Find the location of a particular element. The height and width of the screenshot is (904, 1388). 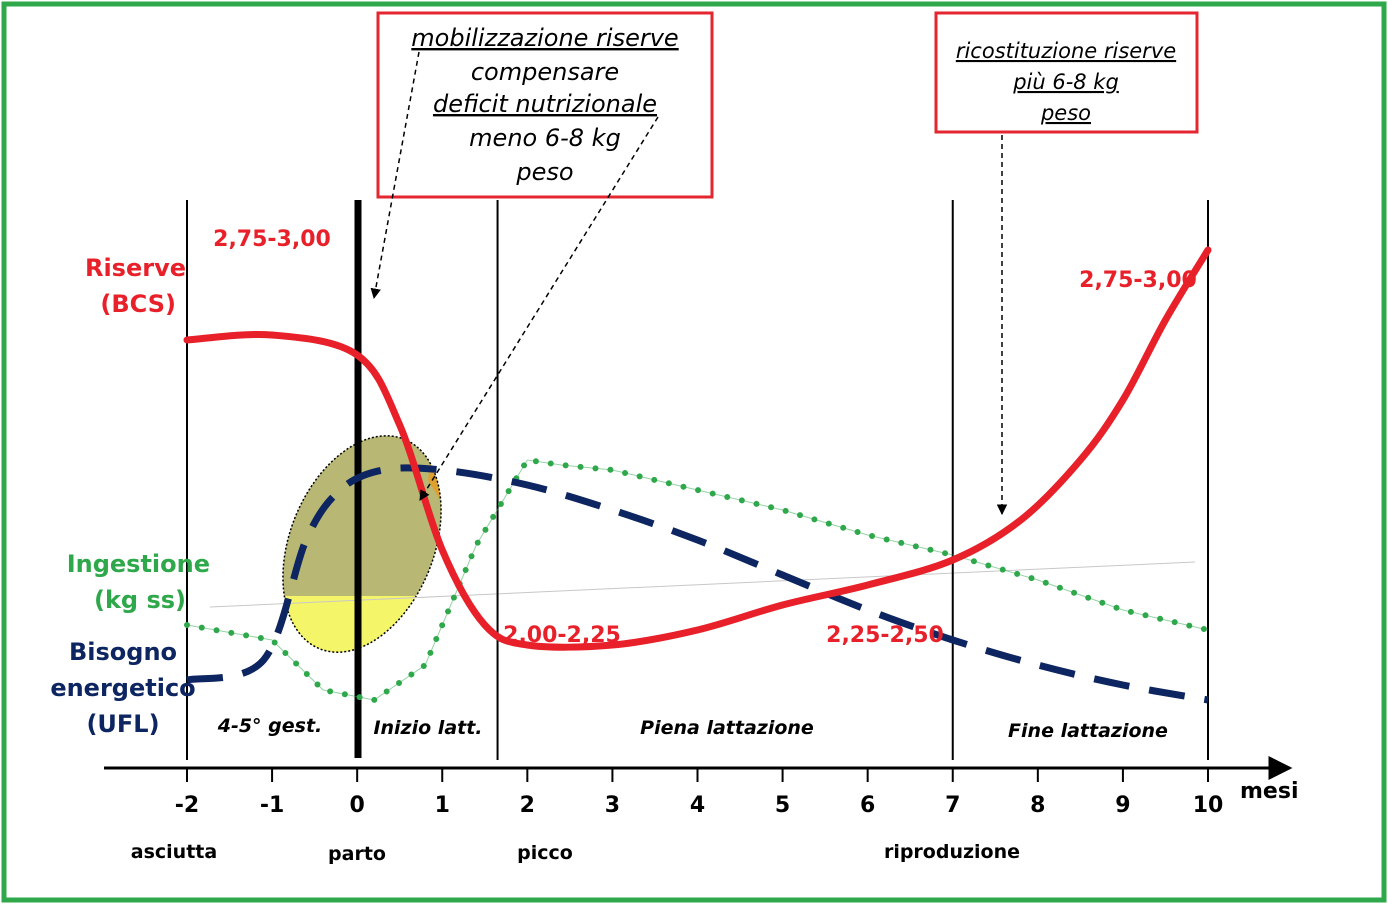

x-tick-label-7: 5 is located at coordinates (782, 805).